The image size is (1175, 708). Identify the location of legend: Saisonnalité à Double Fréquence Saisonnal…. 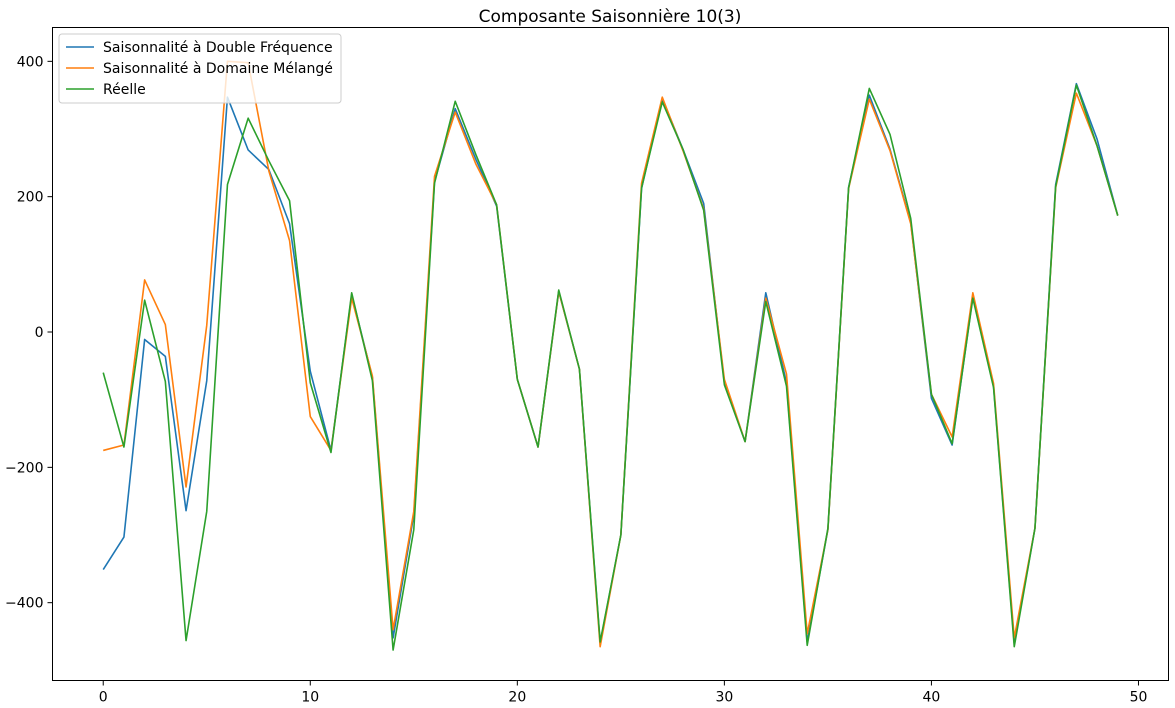
(200, 68).